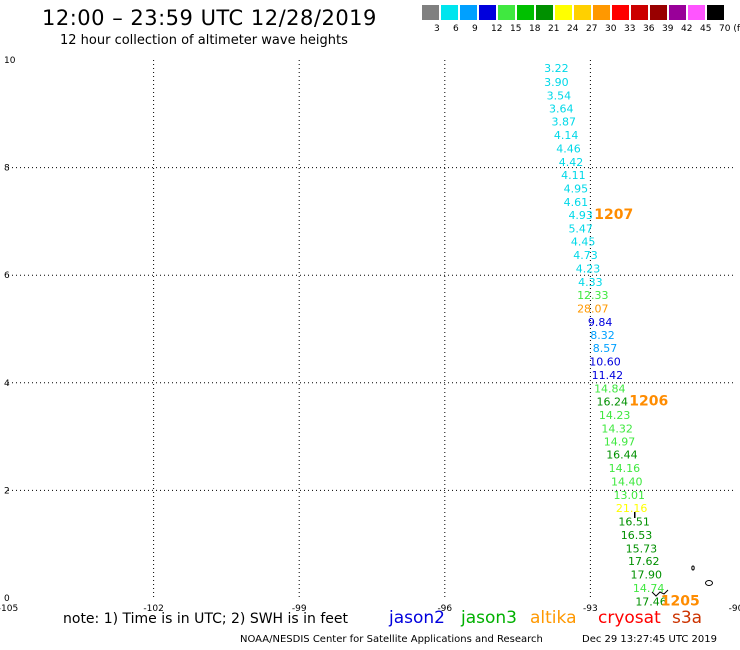  Describe the element at coordinates (680, 602) in the screenshot. I see `pass-time-label: 1205` at that location.